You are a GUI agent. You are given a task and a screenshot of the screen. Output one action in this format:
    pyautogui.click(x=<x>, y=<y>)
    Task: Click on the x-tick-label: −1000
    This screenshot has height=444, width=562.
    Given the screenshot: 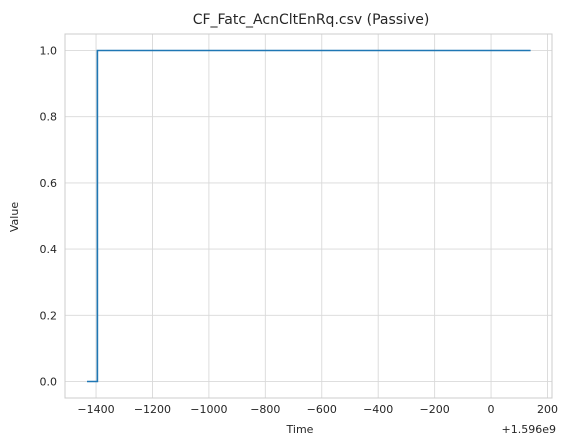 What is the action you would take?
    pyautogui.click(x=208, y=409)
    